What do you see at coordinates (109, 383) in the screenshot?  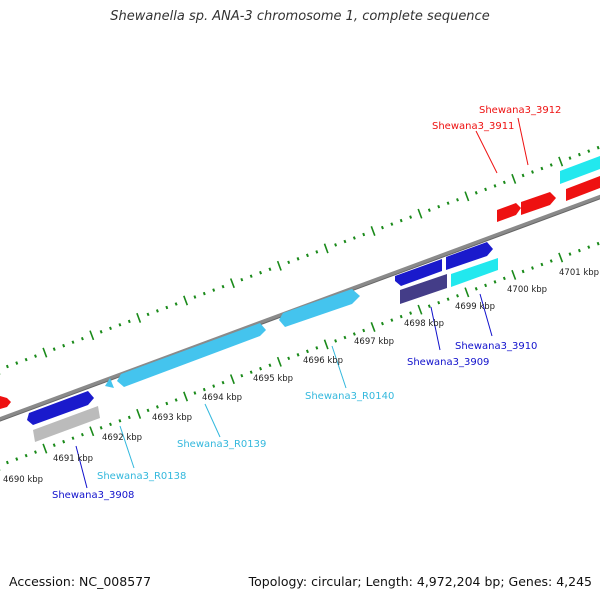 I see `gene-arrow-light-blue-small` at bounding box center [109, 383].